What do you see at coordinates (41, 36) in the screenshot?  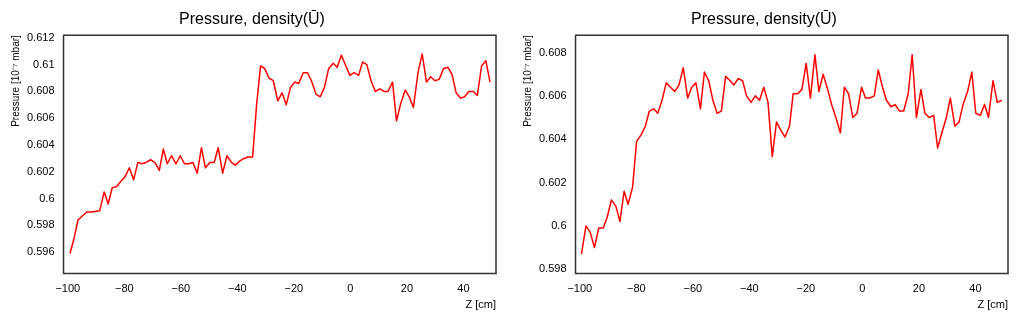 I see `y-tick-label: 0.612` at bounding box center [41, 36].